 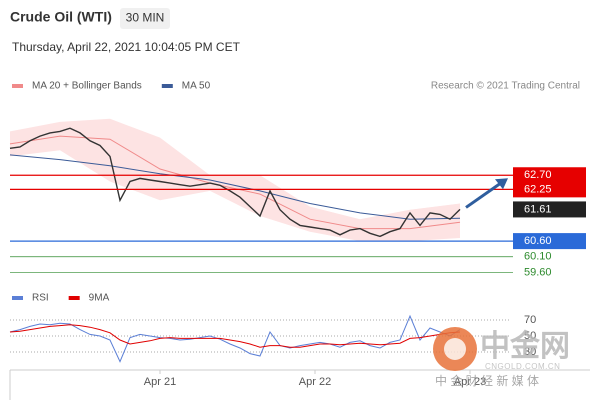 What do you see at coordinates (538, 241) in the screenshot?
I see `level-label: 60.60` at bounding box center [538, 241].